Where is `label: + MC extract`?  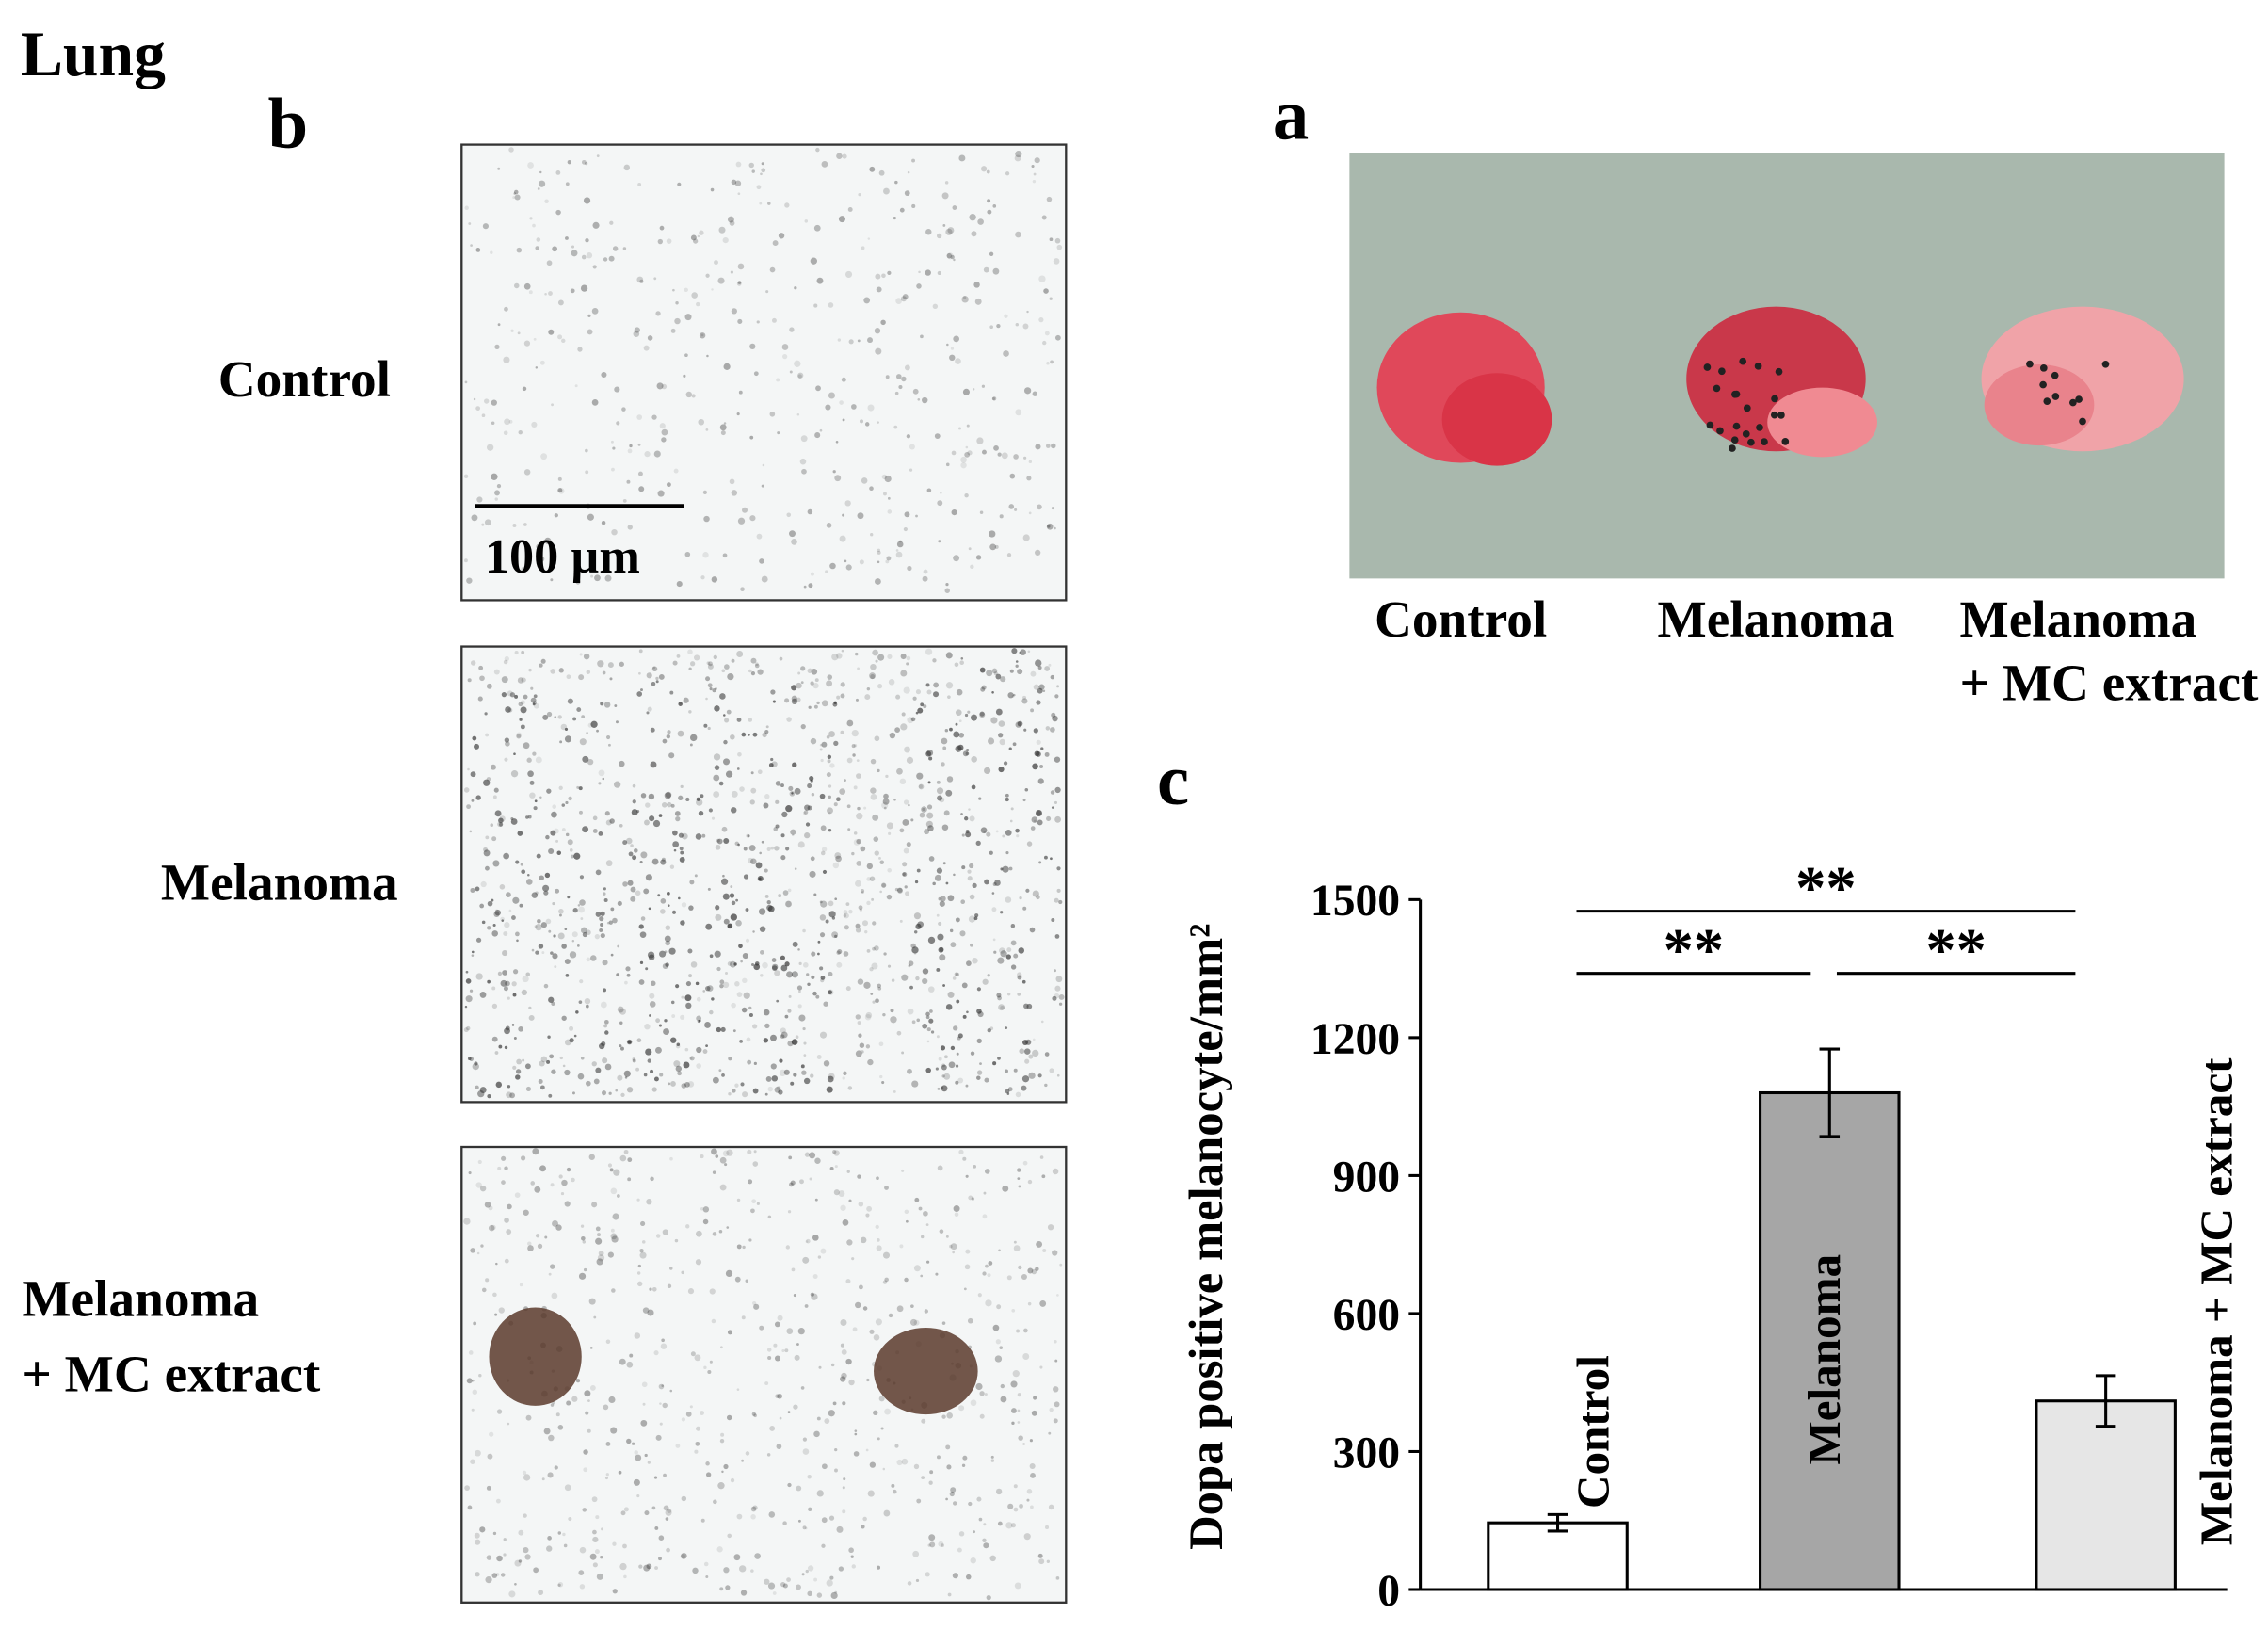
label: + MC extract is located at coordinates (2110, 682).